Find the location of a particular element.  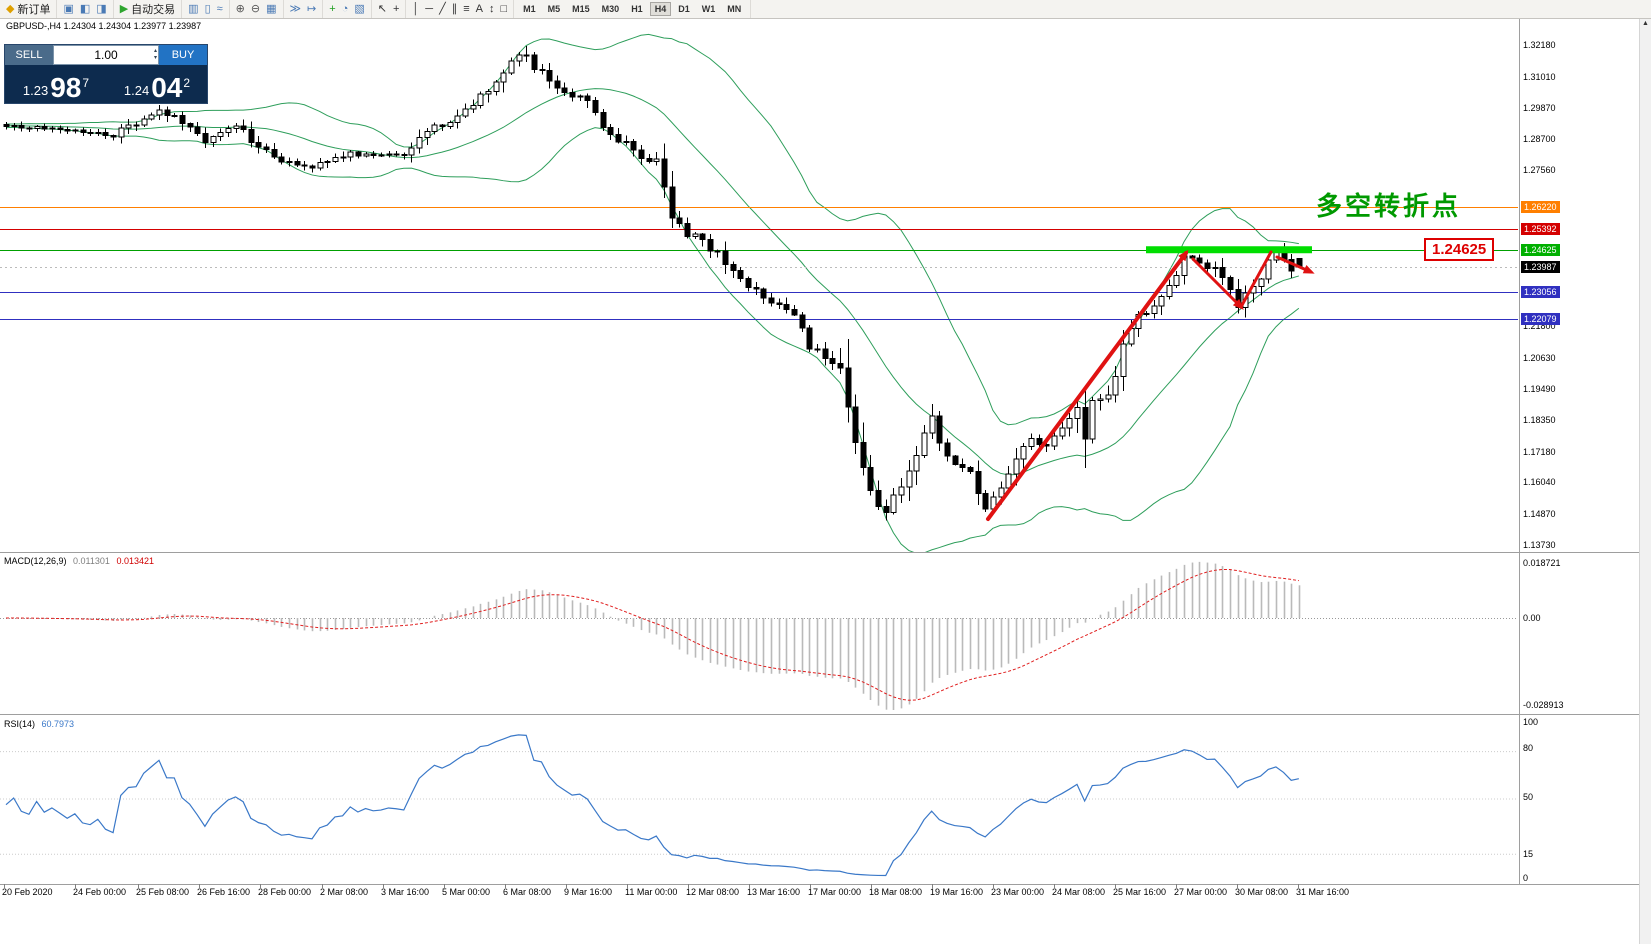

ask-big: 04 is located at coordinates (167, 88).